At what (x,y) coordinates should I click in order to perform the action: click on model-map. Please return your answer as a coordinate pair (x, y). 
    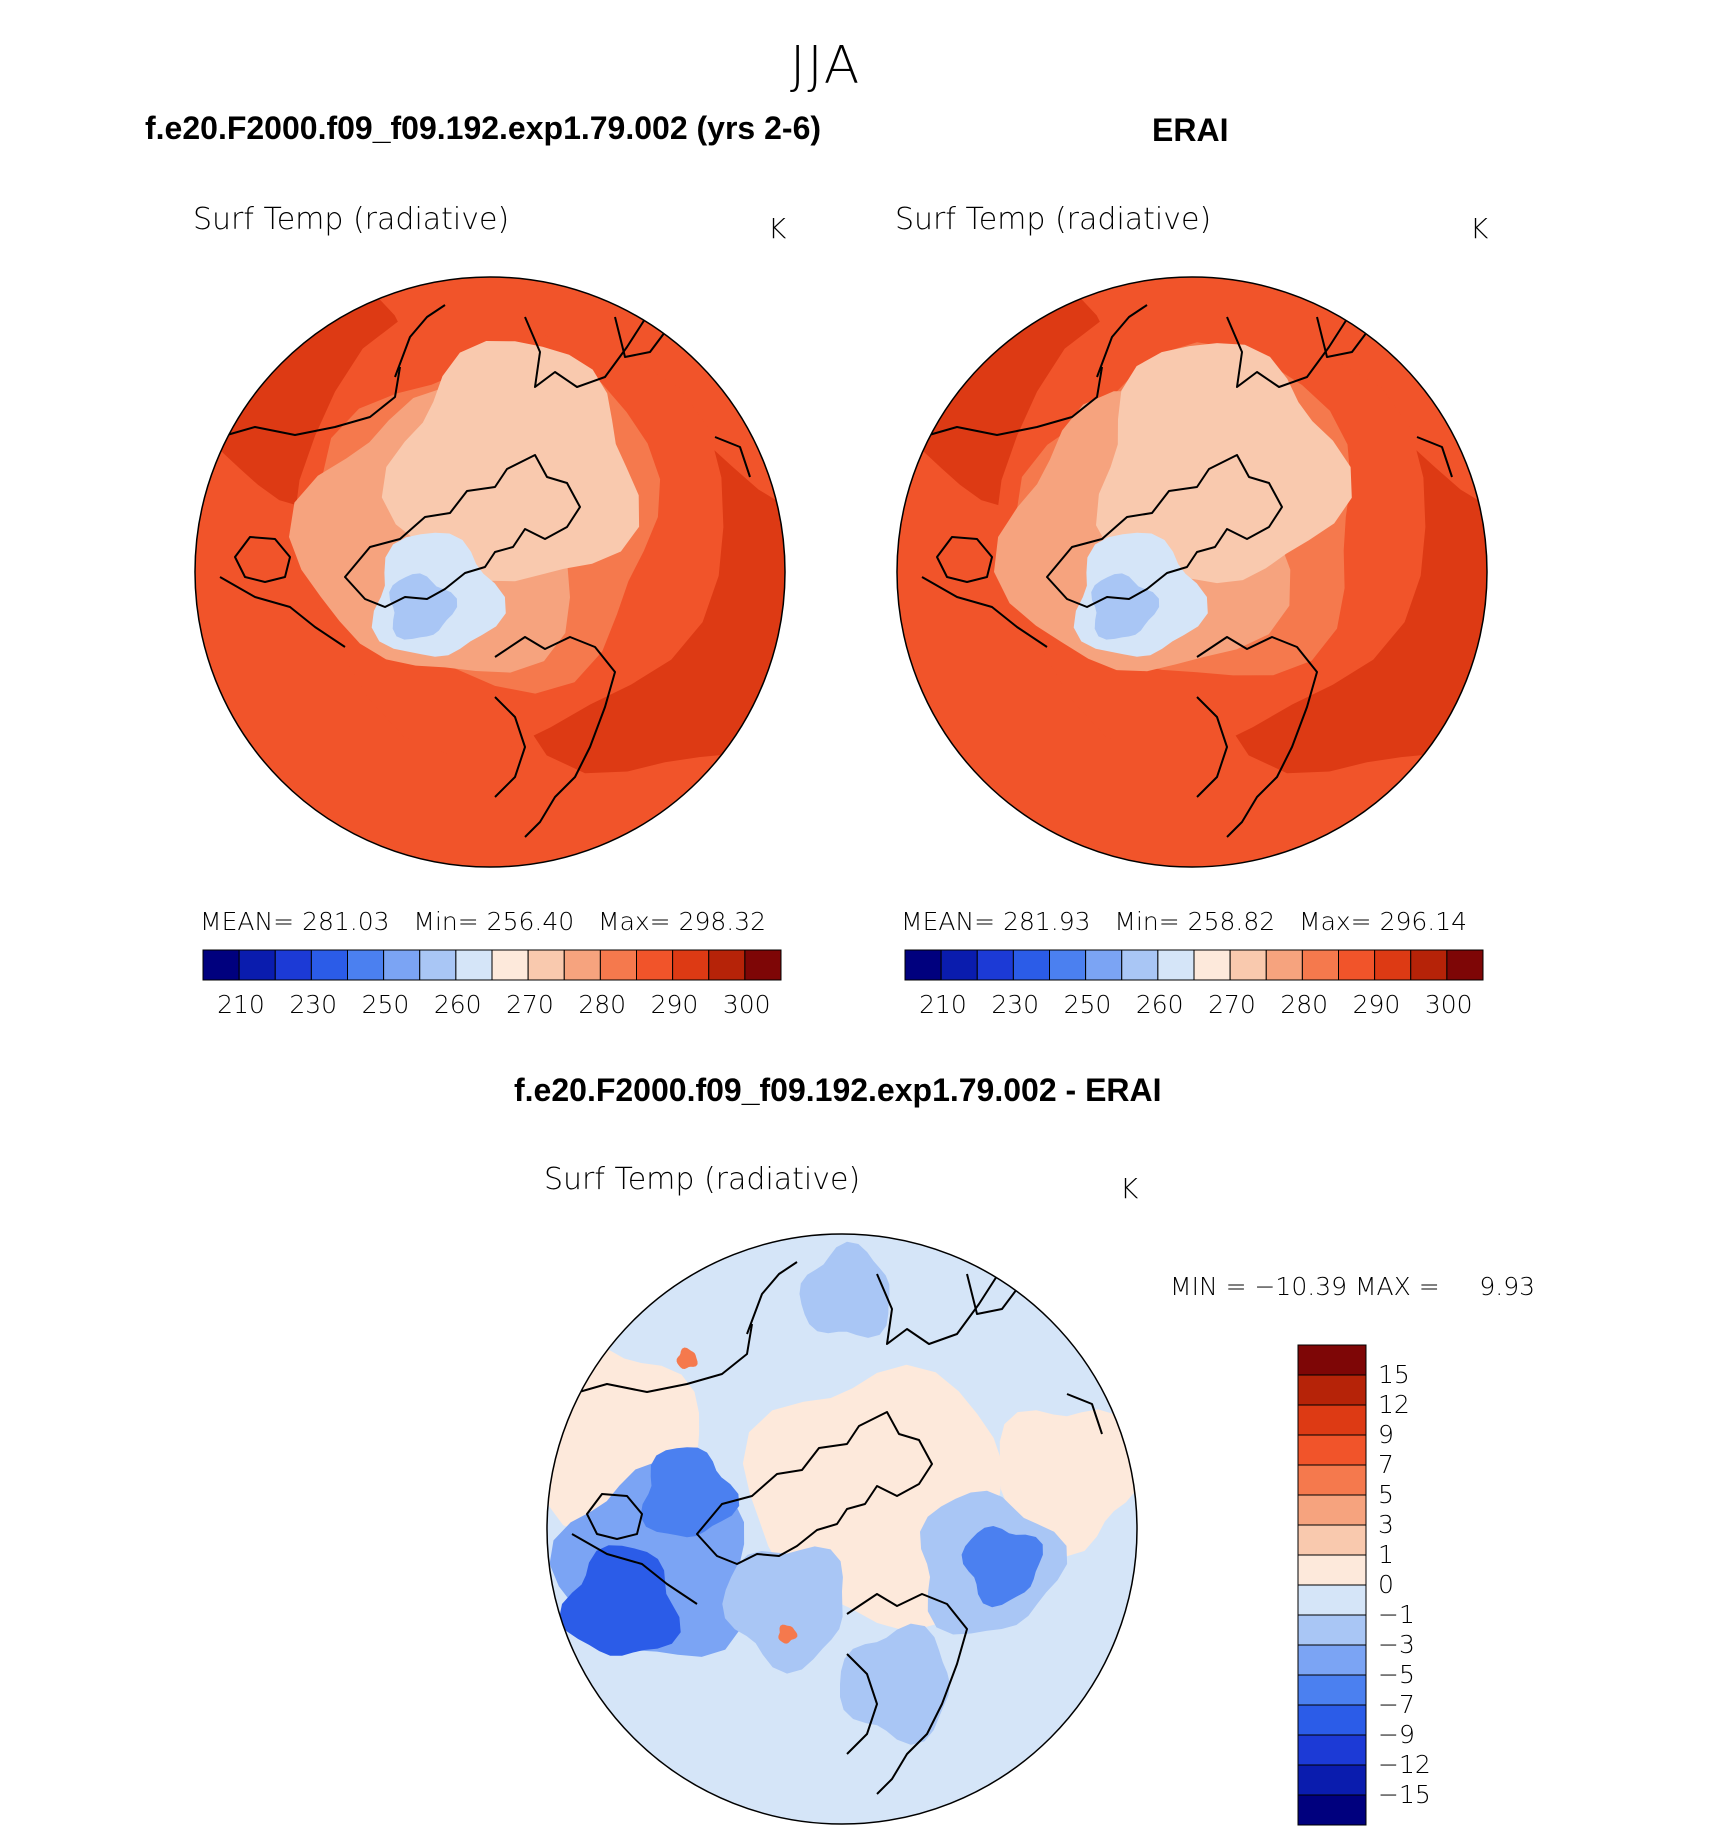
    Looking at the image, I should click on (490, 572).